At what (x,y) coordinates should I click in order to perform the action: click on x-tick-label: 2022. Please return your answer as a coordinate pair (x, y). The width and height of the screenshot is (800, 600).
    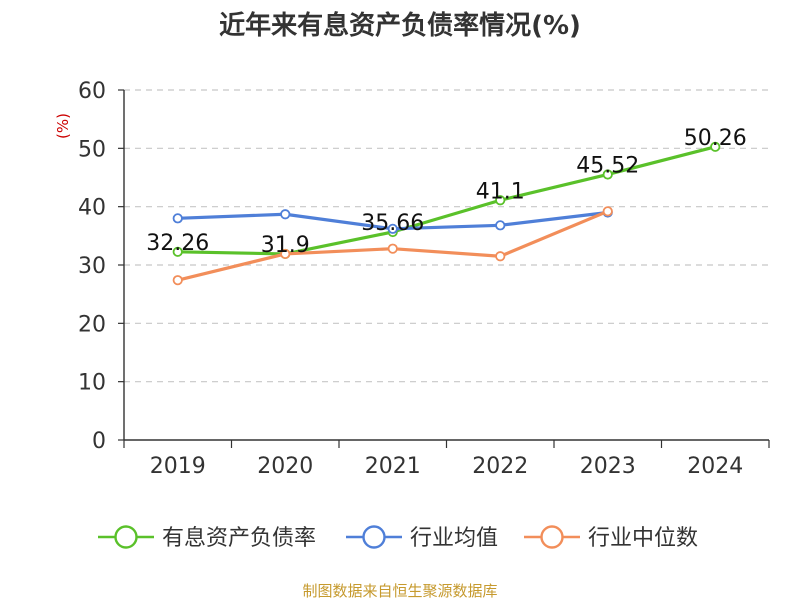
    Looking at the image, I should click on (500, 466).